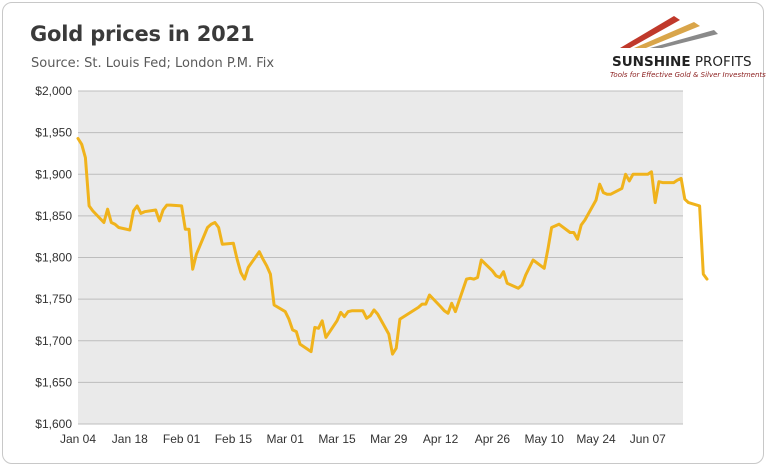  What do you see at coordinates (286, 439) in the screenshot?
I see `x-tick-label: Mar 01` at bounding box center [286, 439].